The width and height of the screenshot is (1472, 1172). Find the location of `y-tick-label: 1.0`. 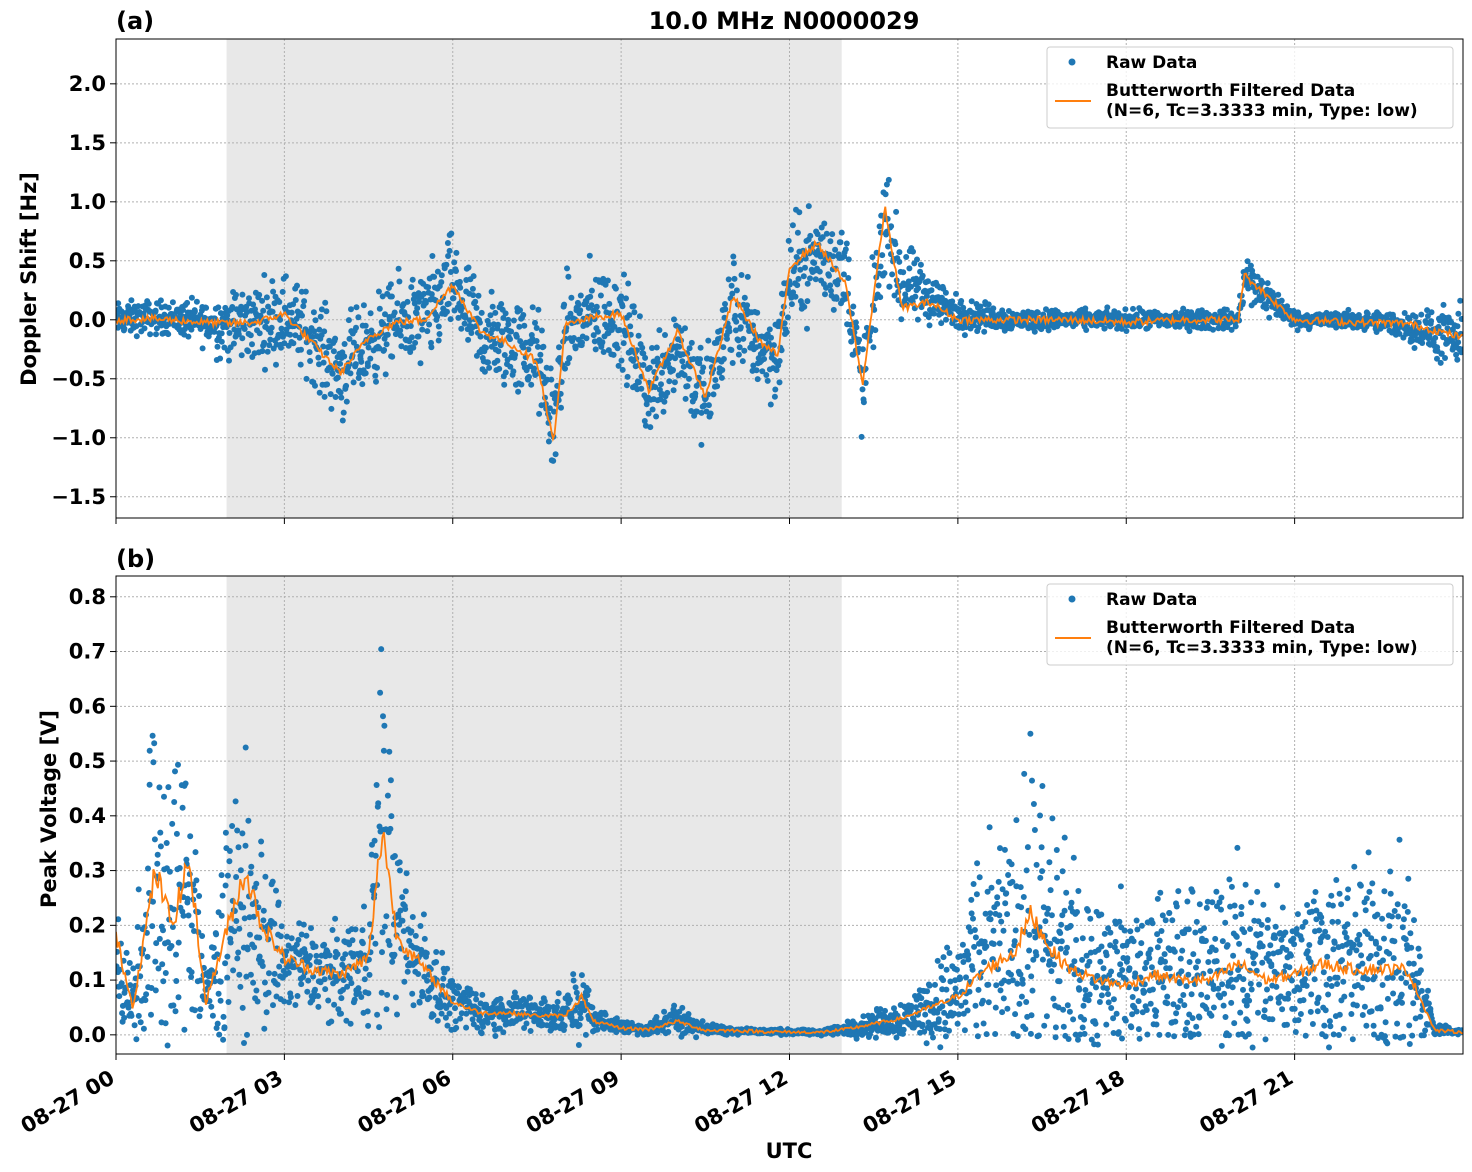

y-tick-label: 1.0 is located at coordinates (87, 202).